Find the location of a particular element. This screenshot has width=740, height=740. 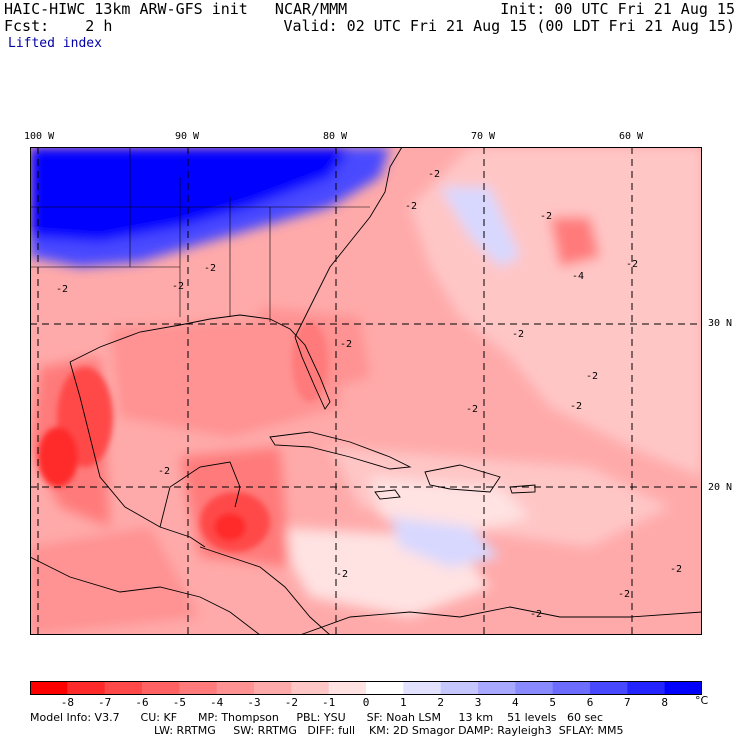

cell-mx-south is located at coordinates (58, 457).